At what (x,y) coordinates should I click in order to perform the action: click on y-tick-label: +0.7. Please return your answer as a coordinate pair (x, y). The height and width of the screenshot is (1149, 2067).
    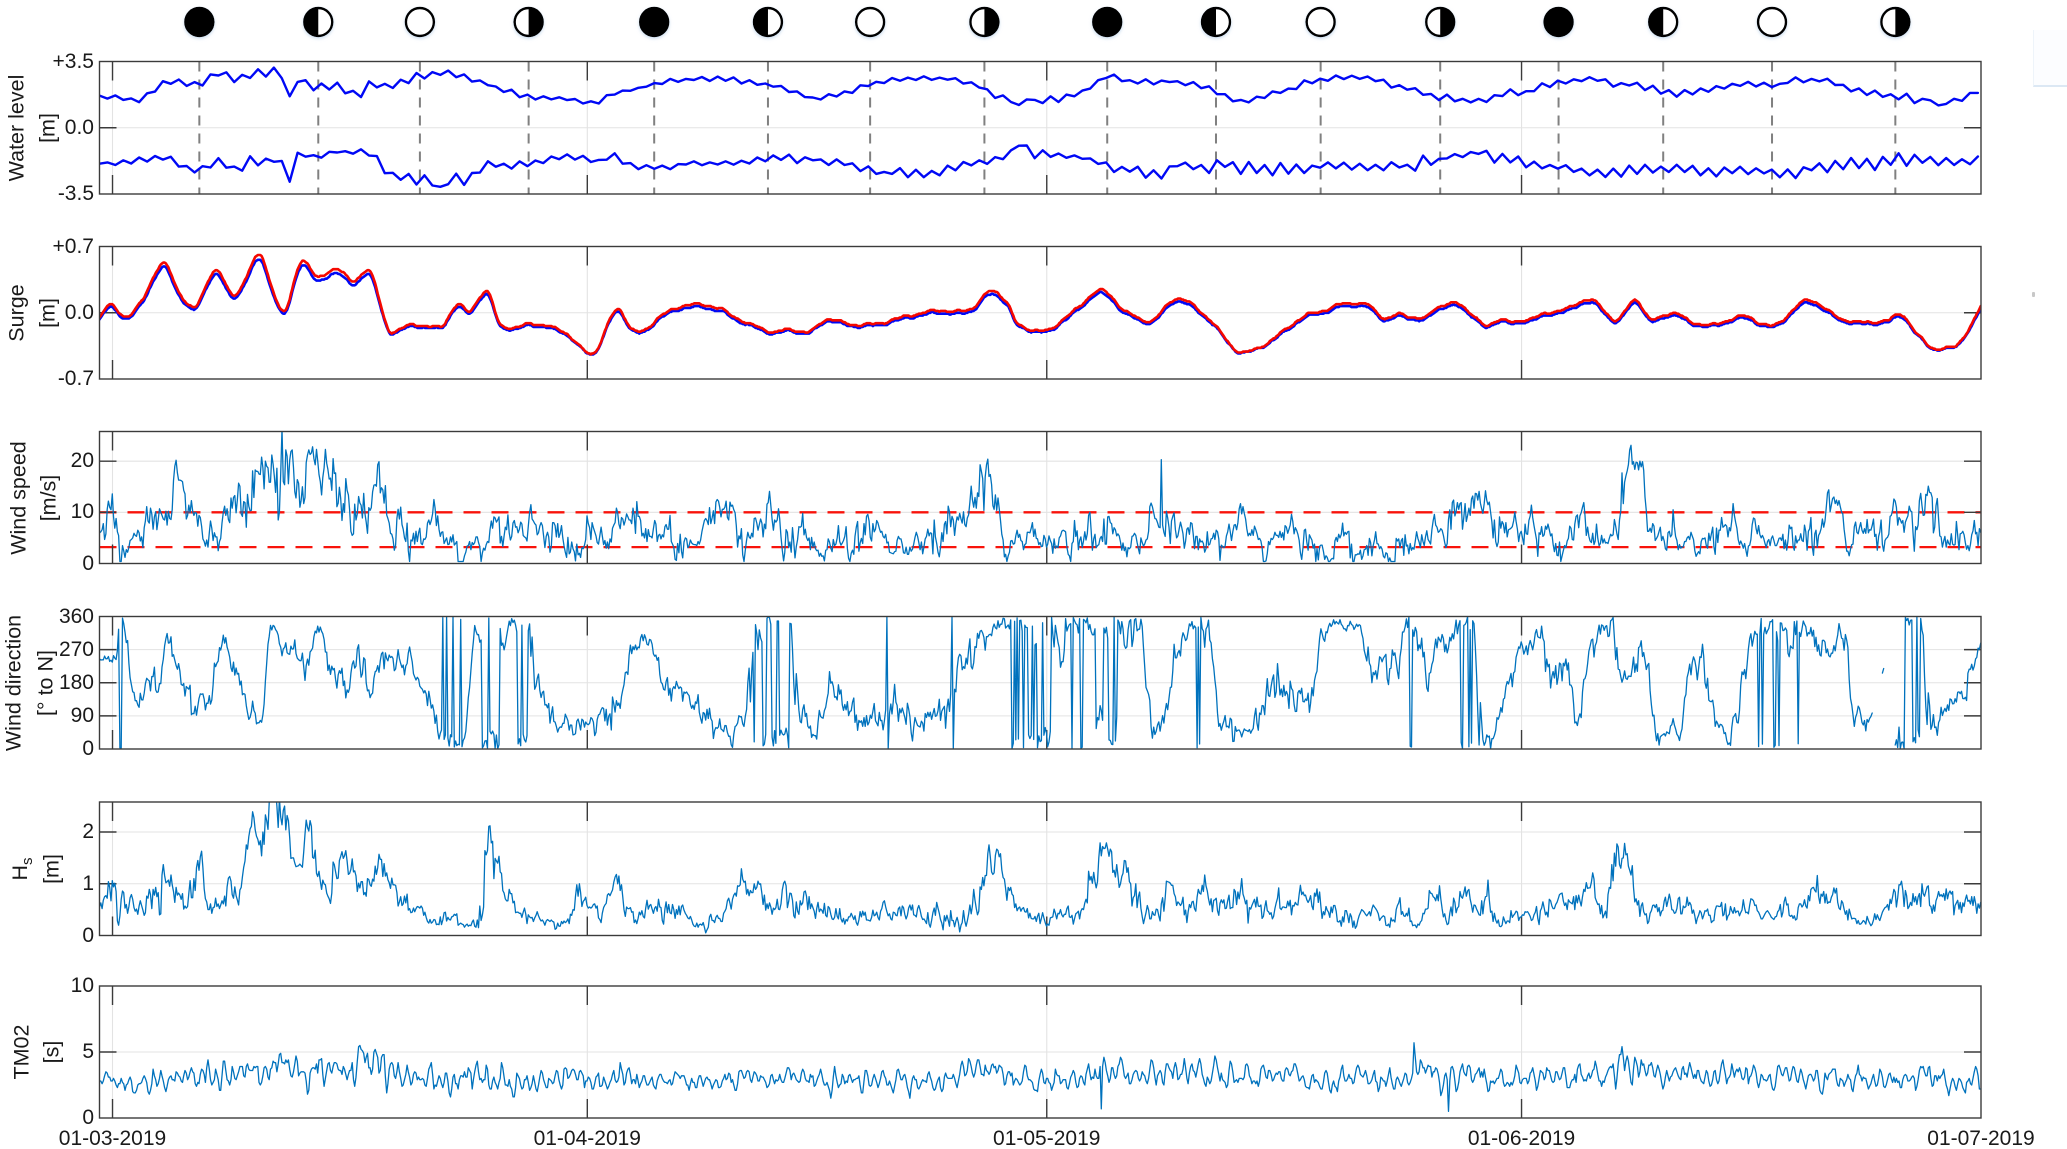
    Looking at the image, I should click on (73, 246).